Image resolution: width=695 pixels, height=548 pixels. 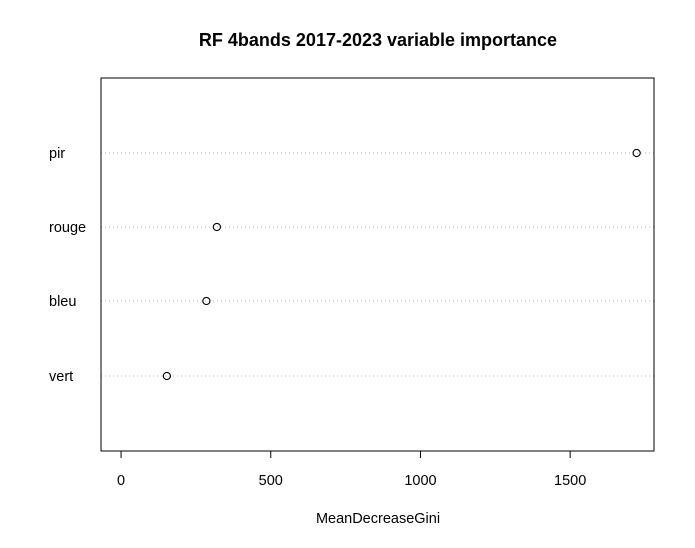 I want to click on x-tick-label: 500, so click(x=271, y=481).